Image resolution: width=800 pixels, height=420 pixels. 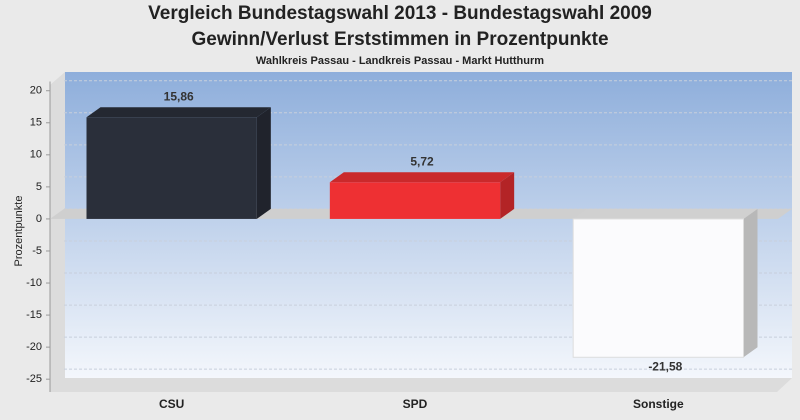 I want to click on y-tick-label: -5, so click(x=37, y=251).